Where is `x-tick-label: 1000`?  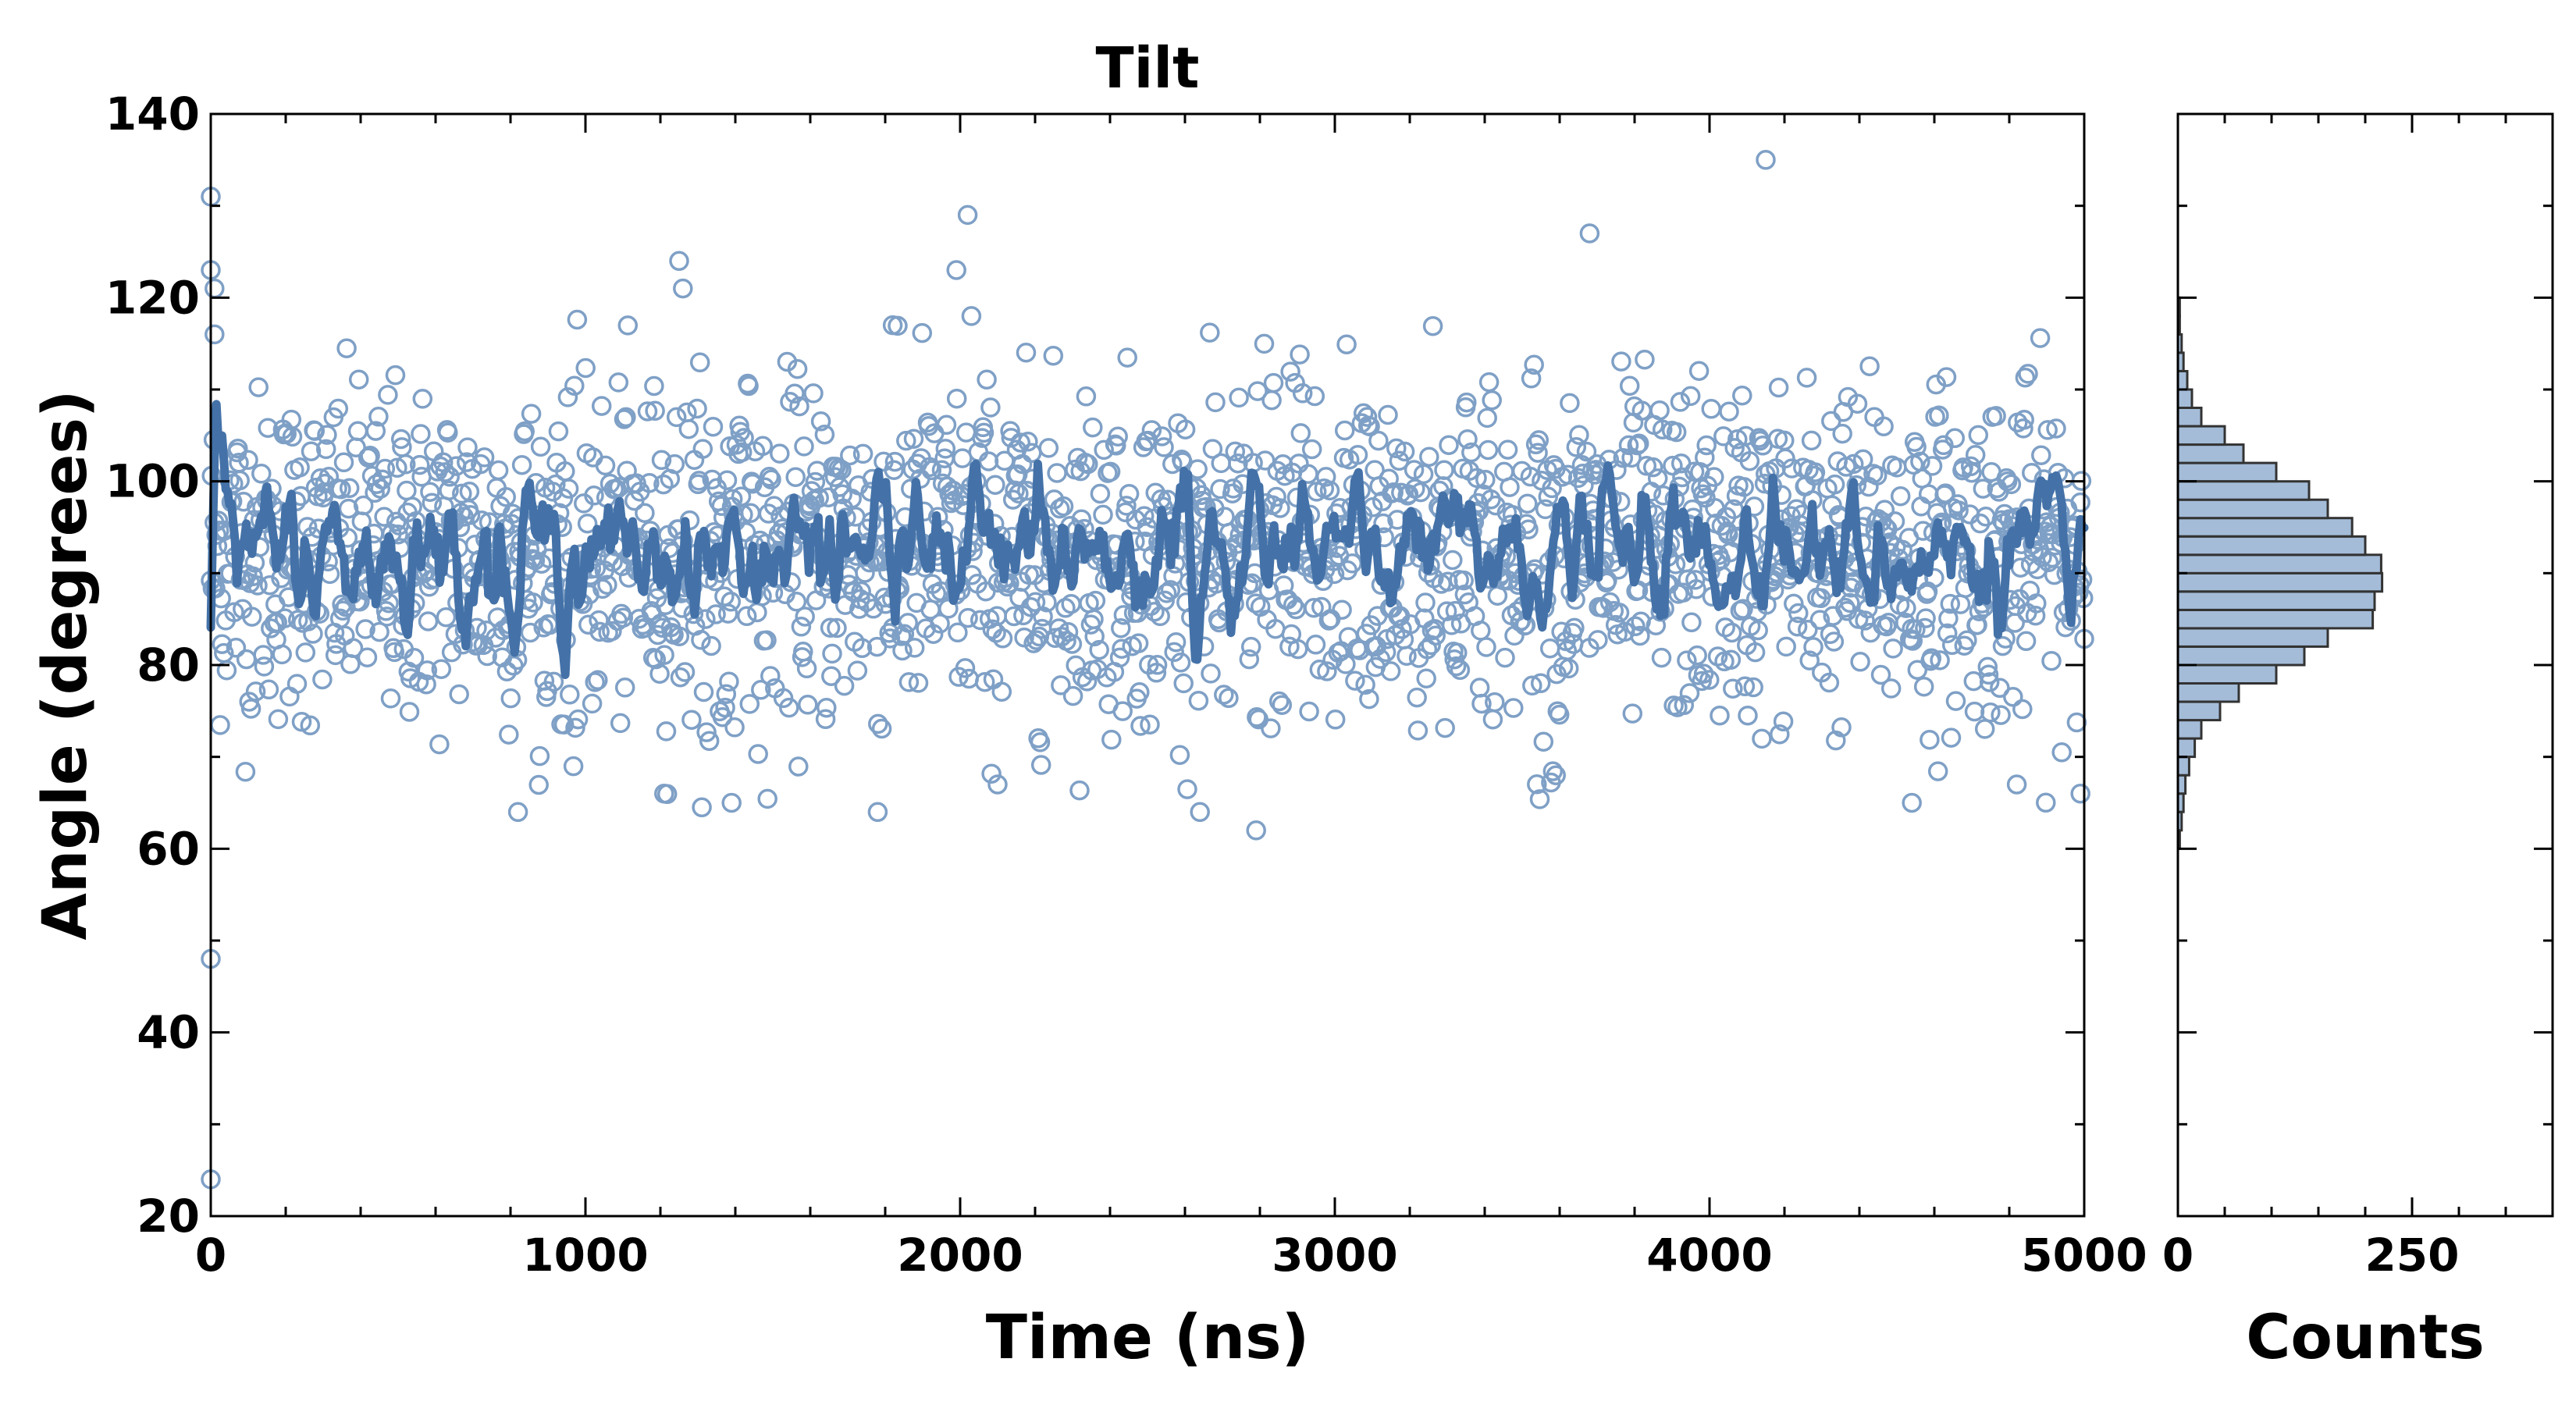
x-tick-label: 1000 is located at coordinates (585, 1255).